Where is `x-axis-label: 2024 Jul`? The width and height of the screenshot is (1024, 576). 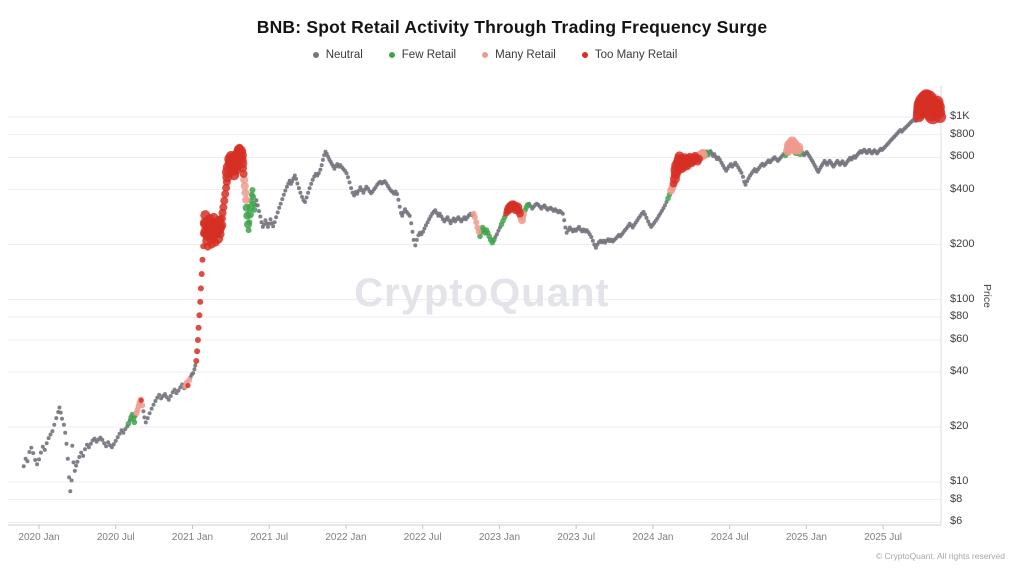
x-axis-label: 2024 Jul is located at coordinates (729, 537).